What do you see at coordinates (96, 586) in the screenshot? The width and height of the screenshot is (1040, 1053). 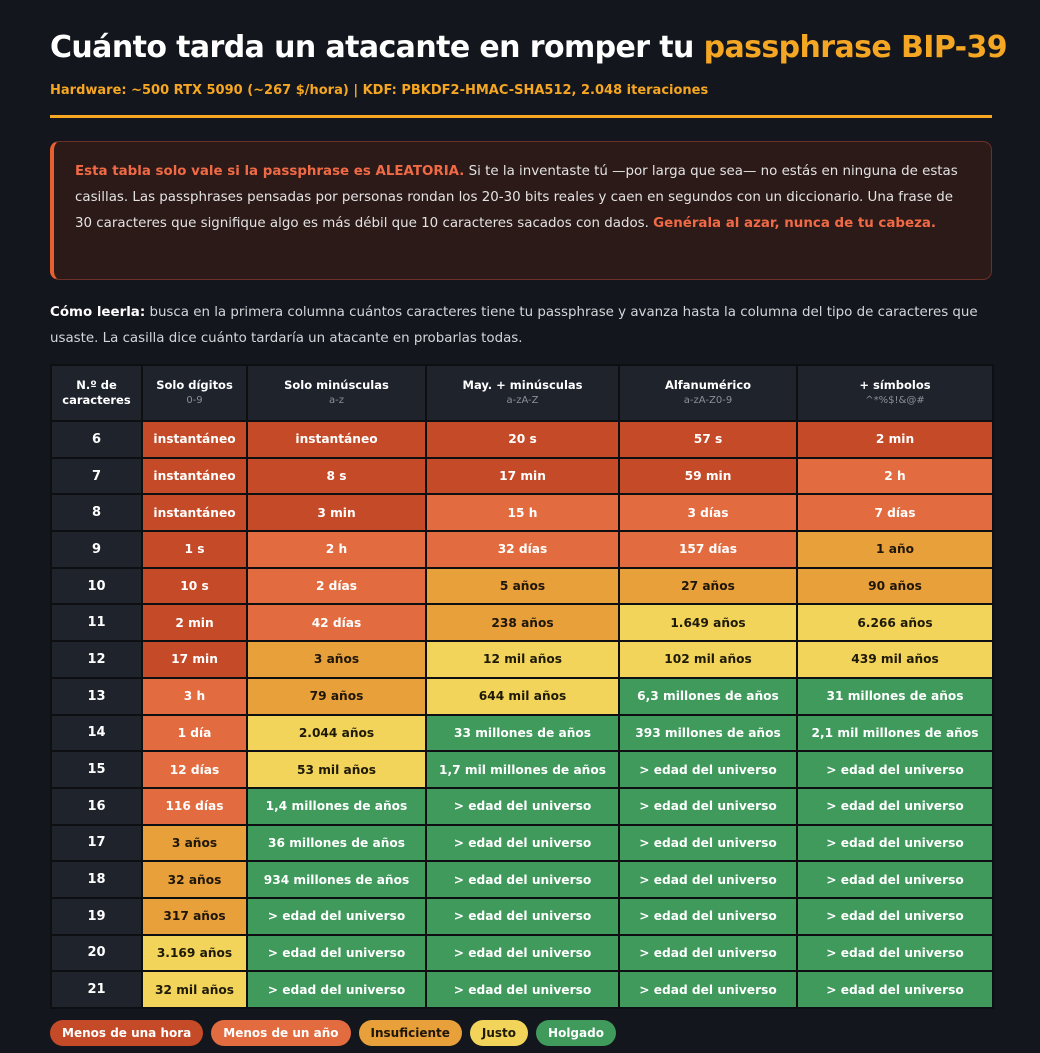 I see `row-length-cell: 10` at bounding box center [96, 586].